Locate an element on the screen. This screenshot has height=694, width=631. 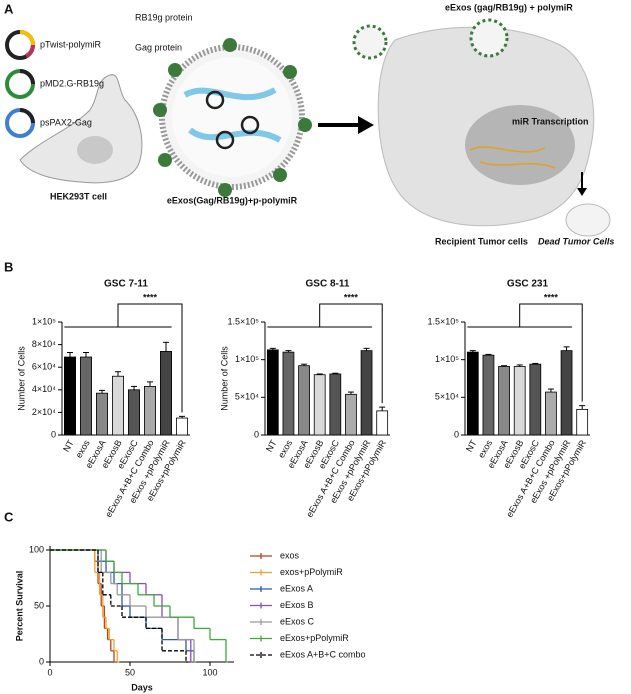
x-tick-label: 100 is located at coordinates (209, 672).